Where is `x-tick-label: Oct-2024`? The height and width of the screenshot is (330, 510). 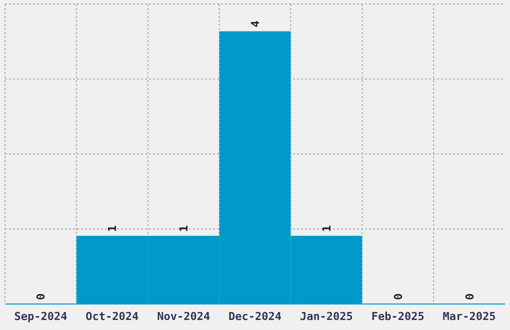 x-tick-label: Oct-2024 is located at coordinates (113, 316).